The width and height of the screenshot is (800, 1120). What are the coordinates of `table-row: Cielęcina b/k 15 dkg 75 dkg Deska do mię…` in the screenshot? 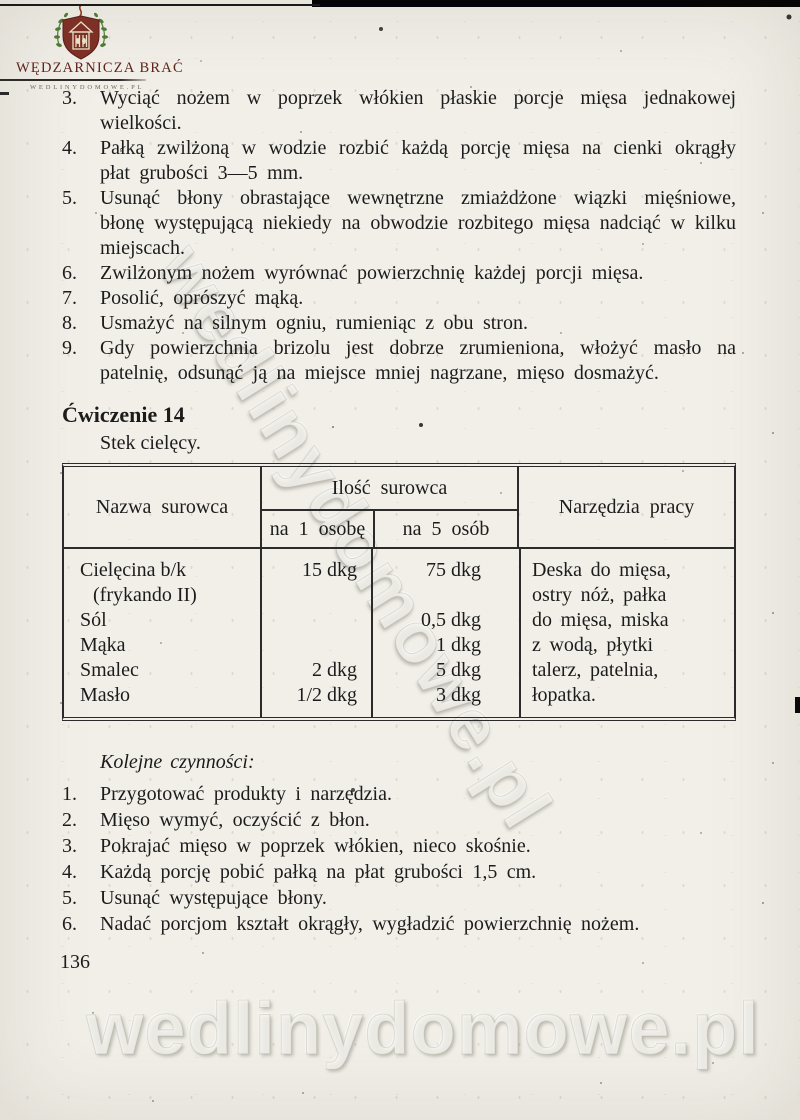 It's located at (399, 566).